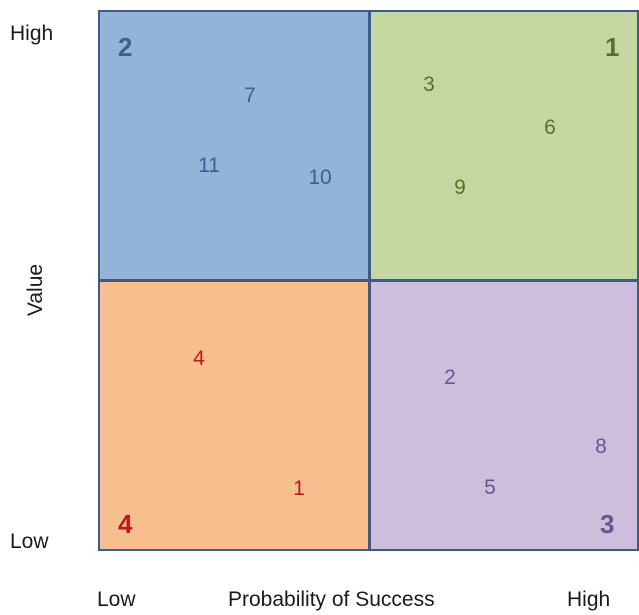 The width and height of the screenshot is (639, 615). I want to click on quadrant-2-number: 2, so click(125, 47).